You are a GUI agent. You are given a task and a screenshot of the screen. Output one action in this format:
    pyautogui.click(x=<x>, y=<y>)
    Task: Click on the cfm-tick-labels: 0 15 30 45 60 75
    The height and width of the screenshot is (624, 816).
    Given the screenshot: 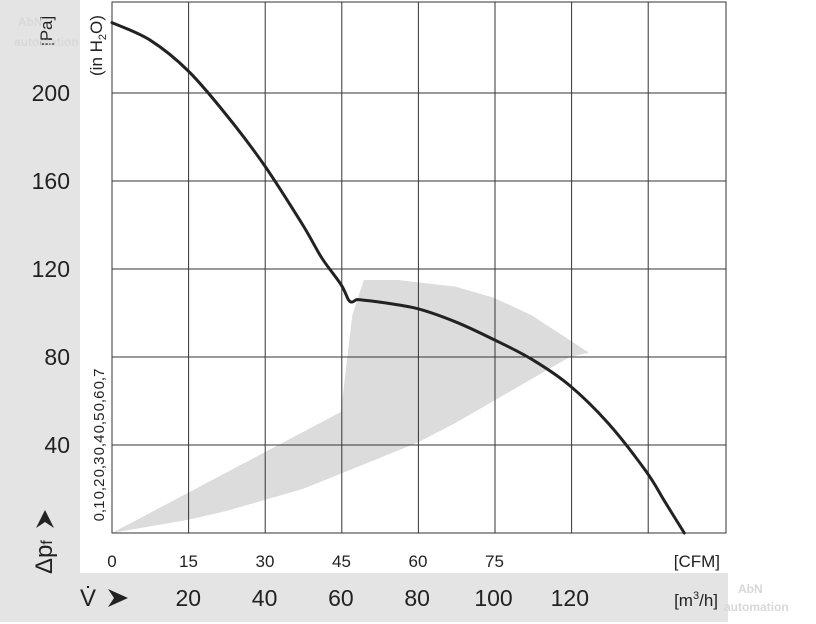 What is the action you would take?
    pyautogui.click(x=305, y=561)
    